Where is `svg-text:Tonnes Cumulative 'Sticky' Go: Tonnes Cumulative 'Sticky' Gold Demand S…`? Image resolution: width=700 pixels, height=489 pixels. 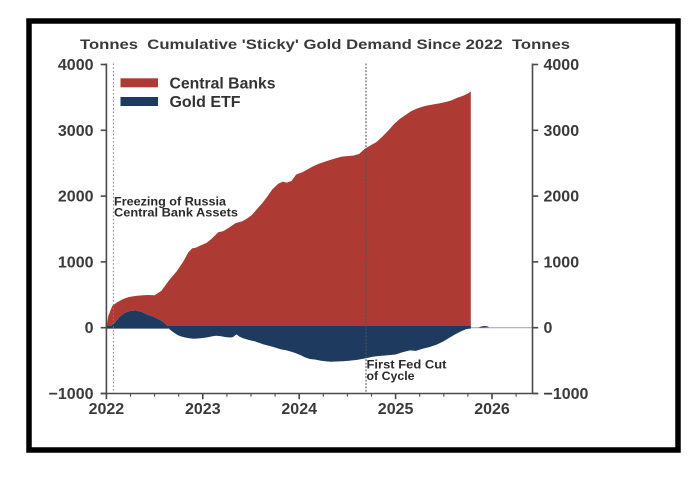 svg-text:Tonnes Cumulative 'Sticky' Go: Tonnes Cumulative 'Sticky' Gold Demand S… is located at coordinates (325, 44).